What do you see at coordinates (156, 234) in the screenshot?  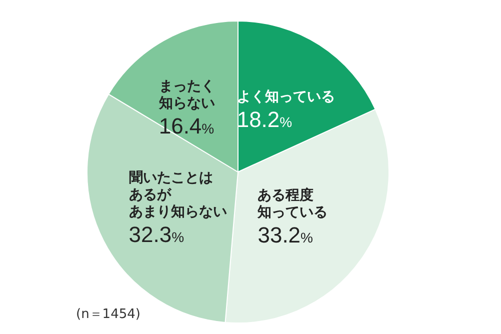 I see `data-label: 32.3%` at bounding box center [156, 234].